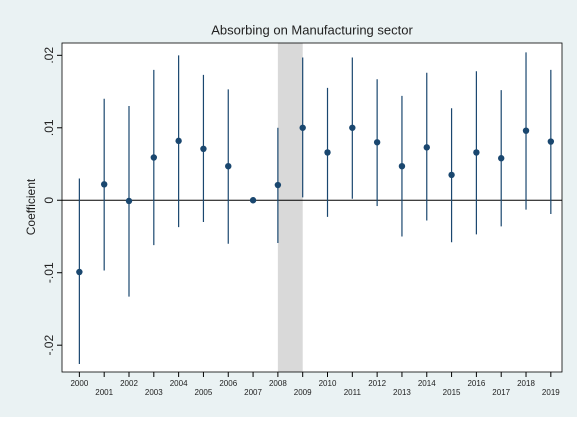  What do you see at coordinates (377, 383) in the screenshot?
I see `x-tick-label: 2012` at bounding box center [377, 383].